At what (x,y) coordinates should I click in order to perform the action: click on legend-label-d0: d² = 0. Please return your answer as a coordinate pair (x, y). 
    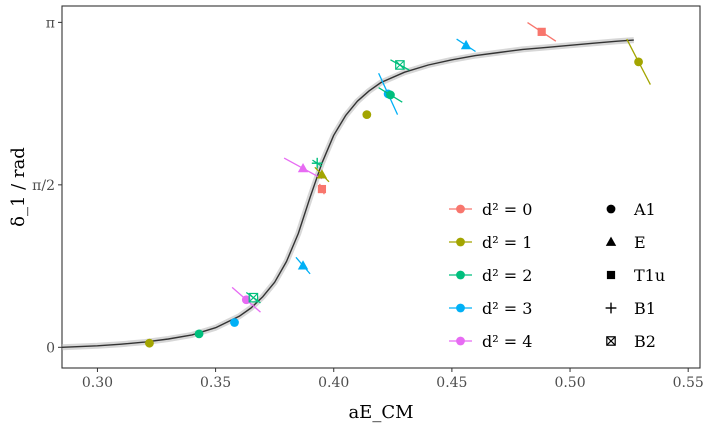
    Looking at the image, I should click on (507, 209).